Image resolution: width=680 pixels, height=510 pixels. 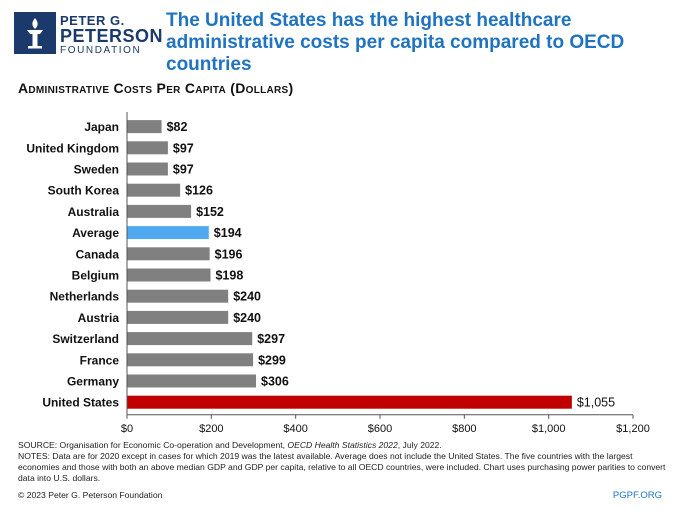 What do you see at coordinates (84, 191) in the screenshot?
I see `category-label: South Korea` at bounding box center [84, 191].